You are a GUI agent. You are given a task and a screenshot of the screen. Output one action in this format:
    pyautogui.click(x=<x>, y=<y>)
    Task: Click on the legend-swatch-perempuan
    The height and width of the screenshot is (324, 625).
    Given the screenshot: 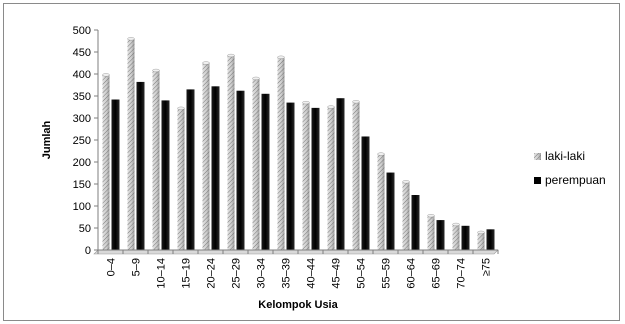 What is the action you would take?
    pyautogui.click(x=537, y=180)
    